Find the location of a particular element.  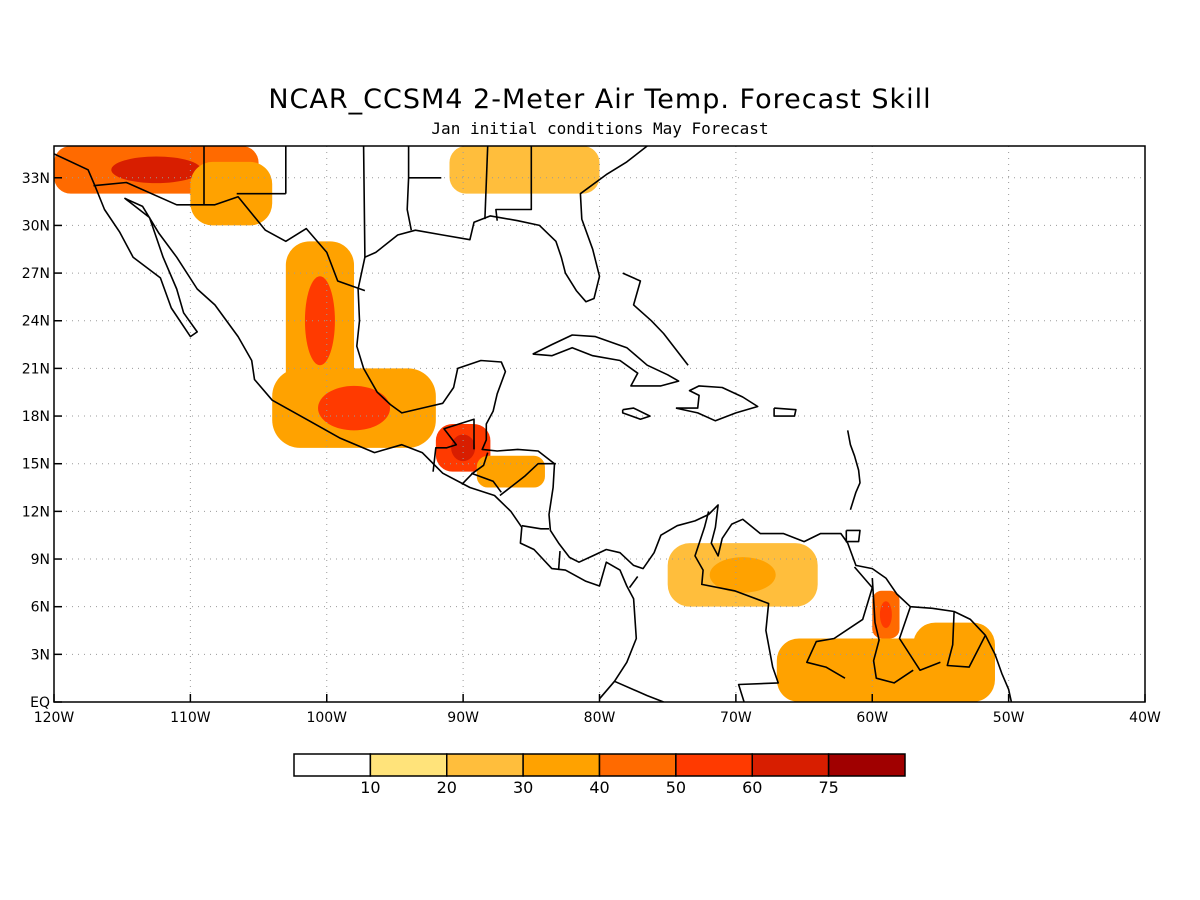

lat-tick-label: 9N is located at coordinates (40, 560).